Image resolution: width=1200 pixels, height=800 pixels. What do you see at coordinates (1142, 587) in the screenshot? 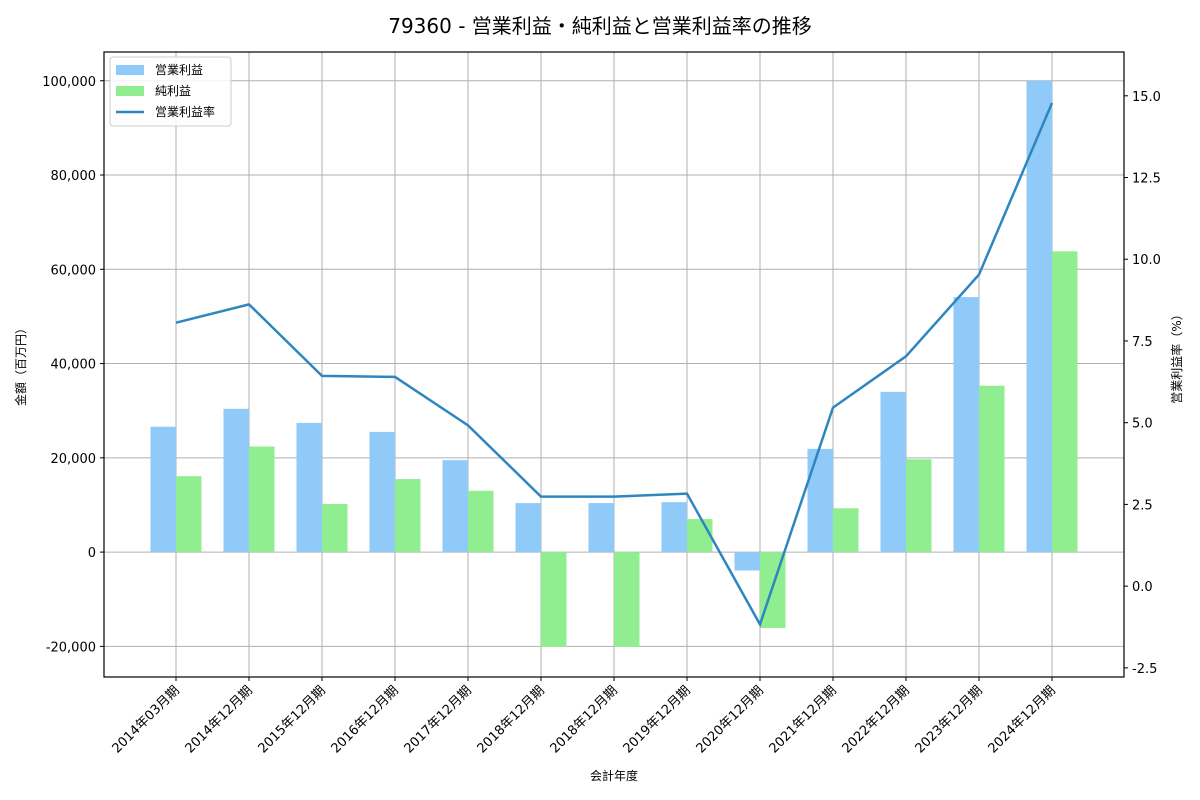
I see `y2-tick-label: 0.0` at bounding box center [1142, 587].